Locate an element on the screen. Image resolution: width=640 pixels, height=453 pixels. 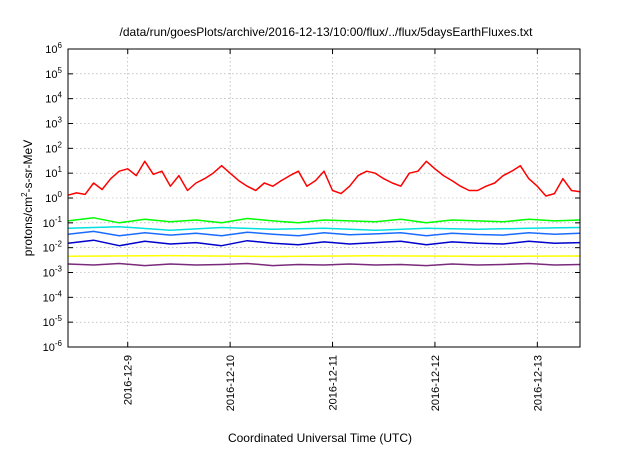
y-tick-exponent: 0 is located at coordinates (60, 194).